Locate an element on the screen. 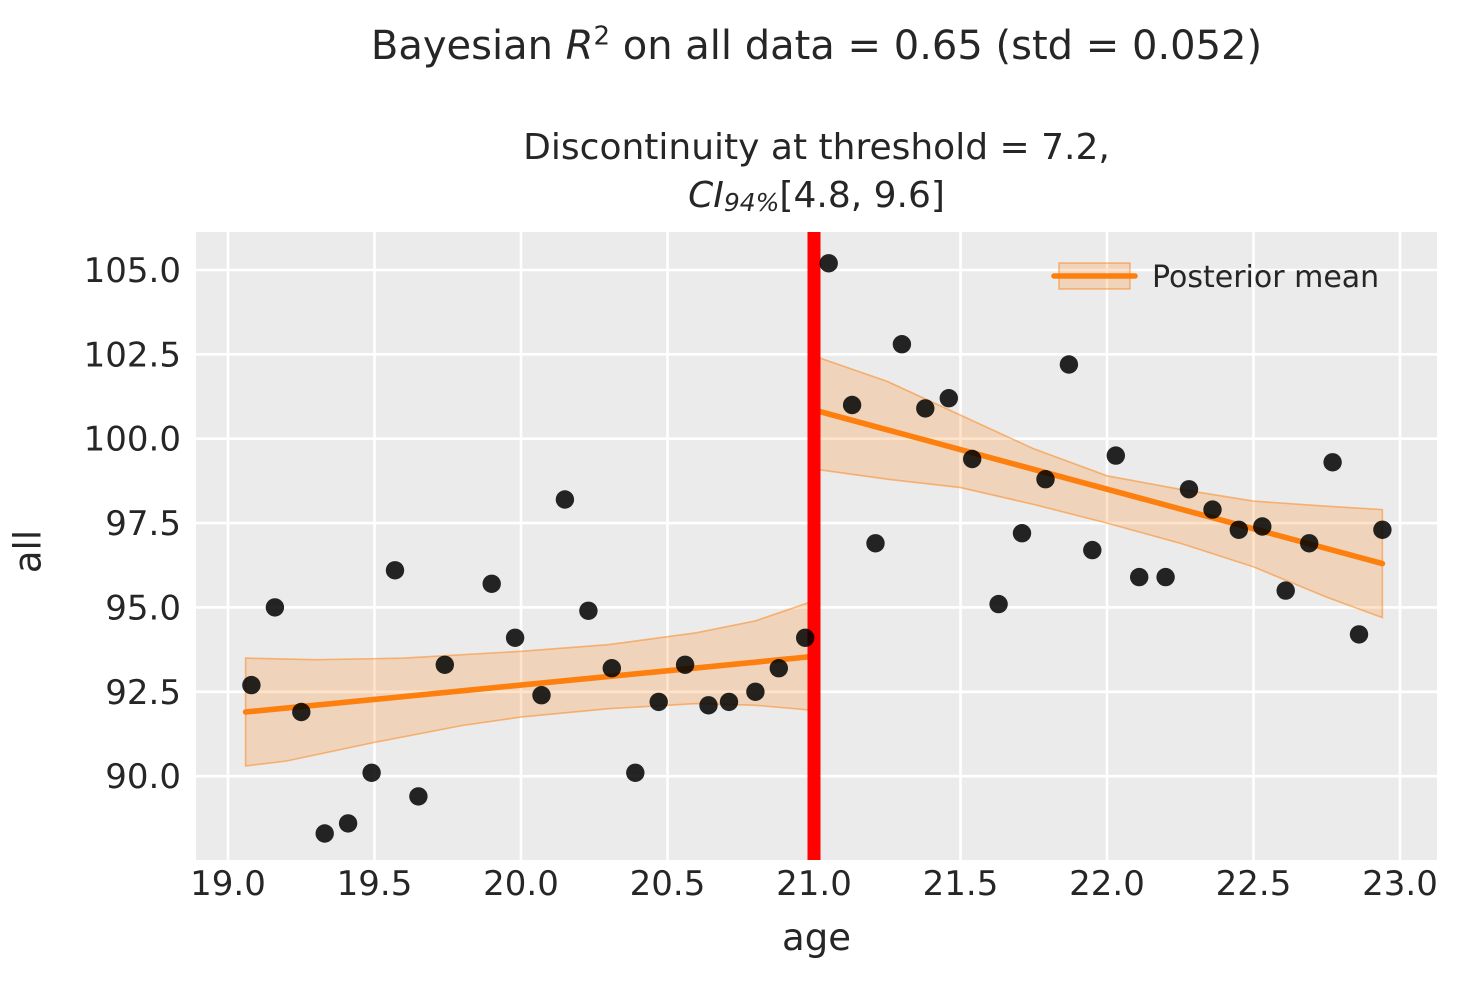 The width and height of the screenshot is (1463, 983). x-tick-label: 23.0 is located at coordinates (1400, 884).